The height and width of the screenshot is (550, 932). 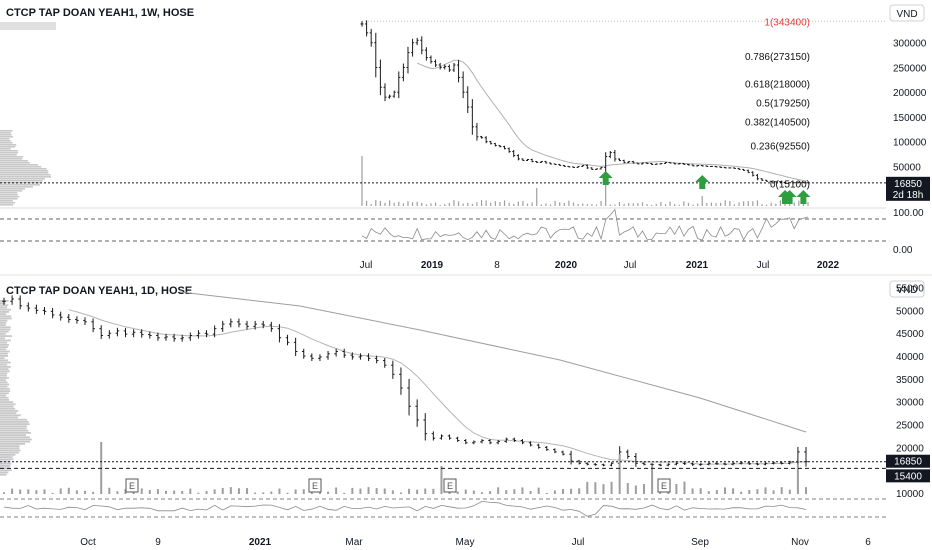 What do you see at coordinates (907, 167) in the screenshot?
I see `price-tick-label: 50000` at bounding box center [907, 167].